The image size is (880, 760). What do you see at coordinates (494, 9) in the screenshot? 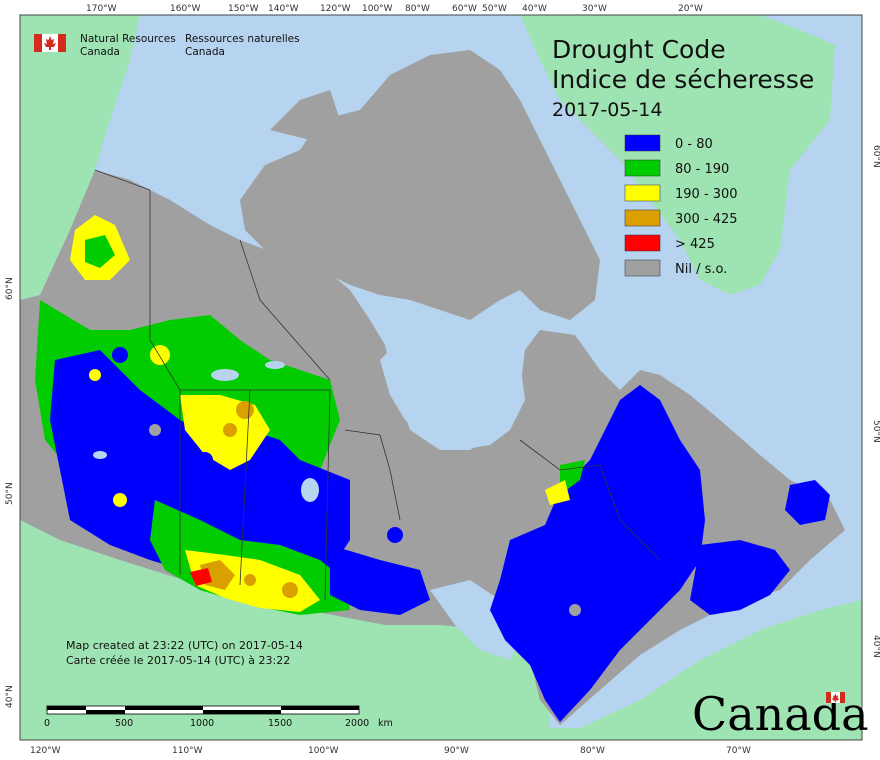
I see `tick-label: 50°W` at bounding box center [494, 9].